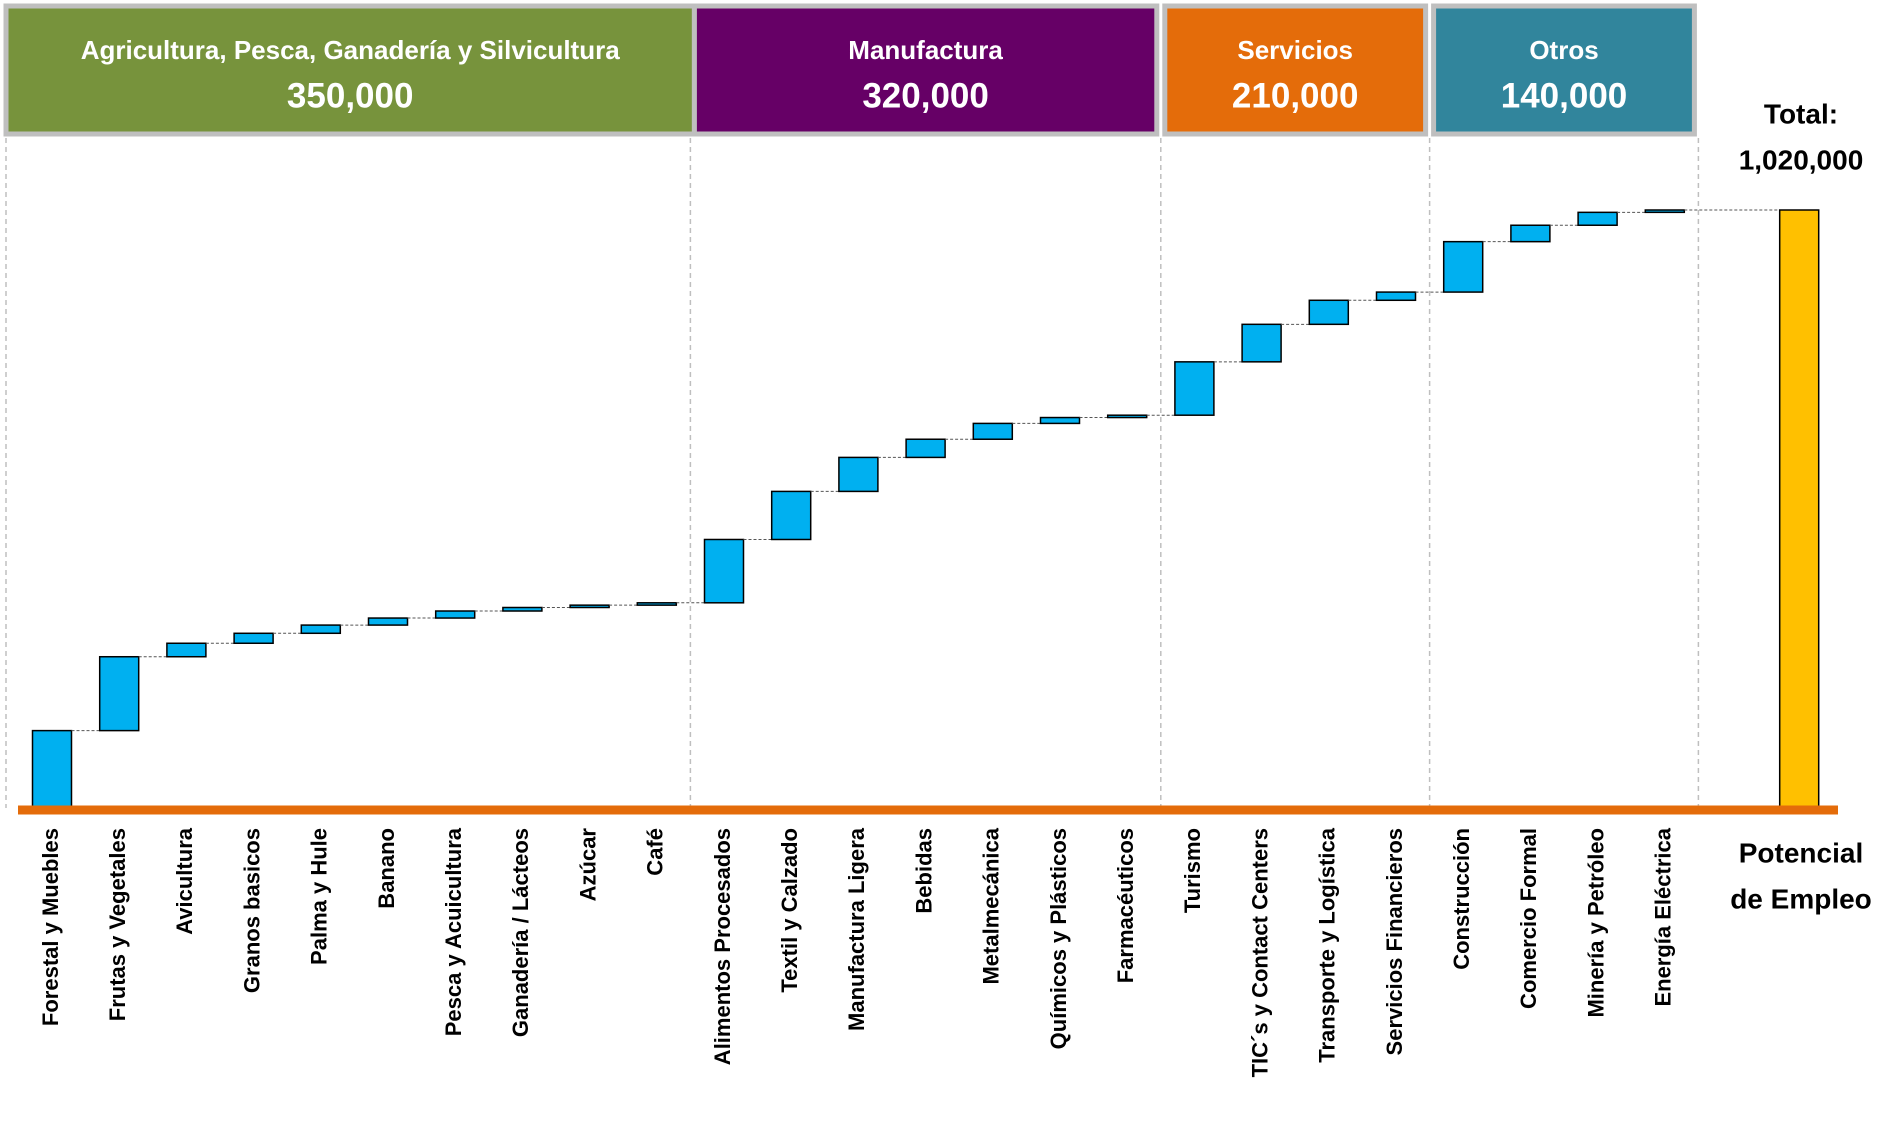 Image resolution: width=1893 pixels, height=1138 pixels. What do you see at coordinates (925, 95) in the screenshot?
I see `group-value-label: 320,000` at bounding box center [925, 95].